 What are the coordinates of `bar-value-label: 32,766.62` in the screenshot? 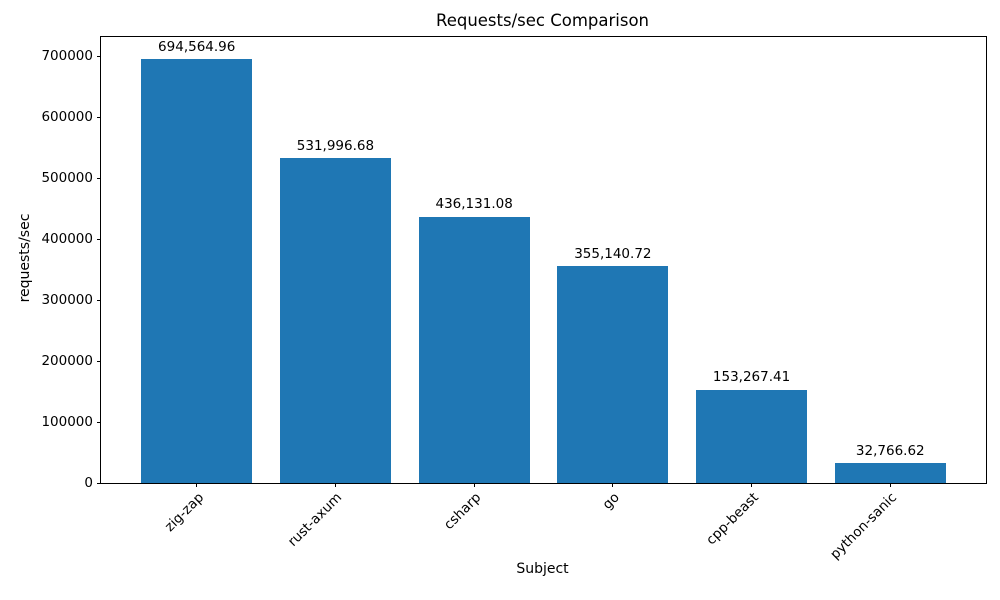 It's located at (890, 450).